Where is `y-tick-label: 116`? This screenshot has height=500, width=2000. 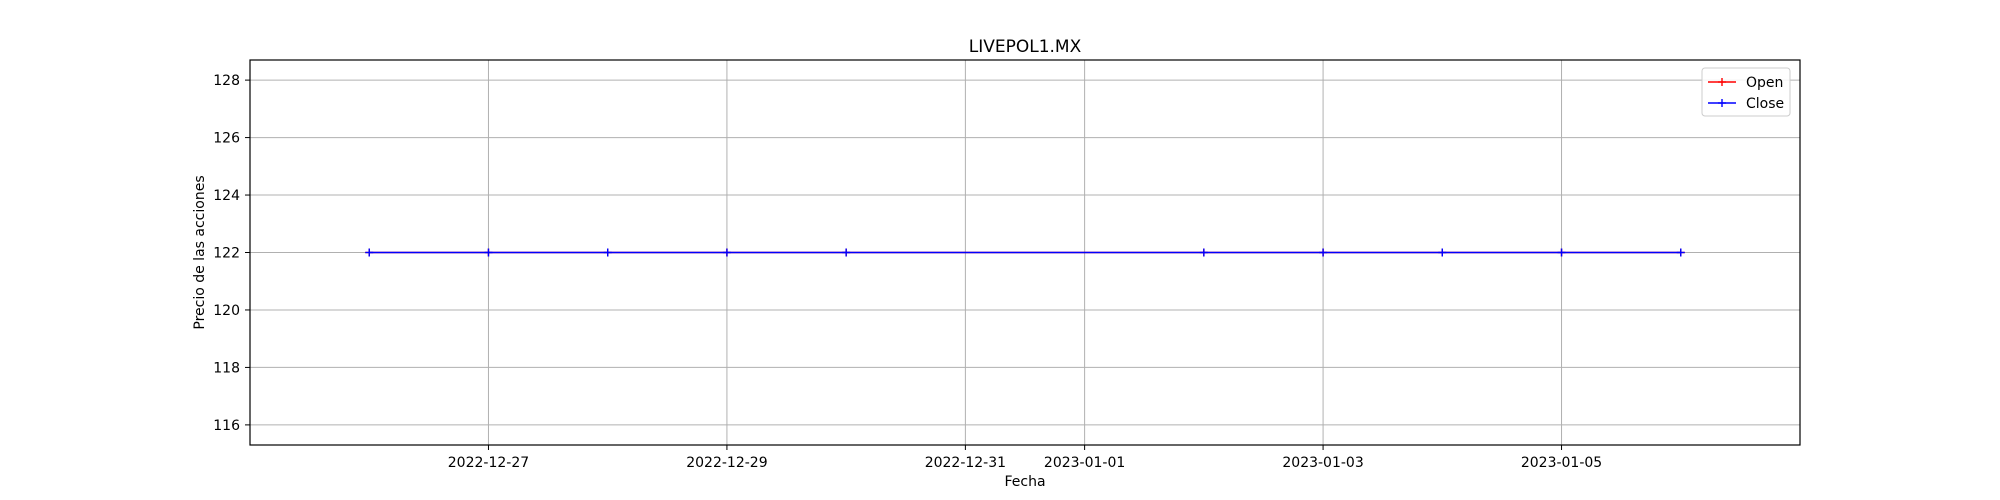
y-tick-label: 116 is located at coordinates (226, 426).